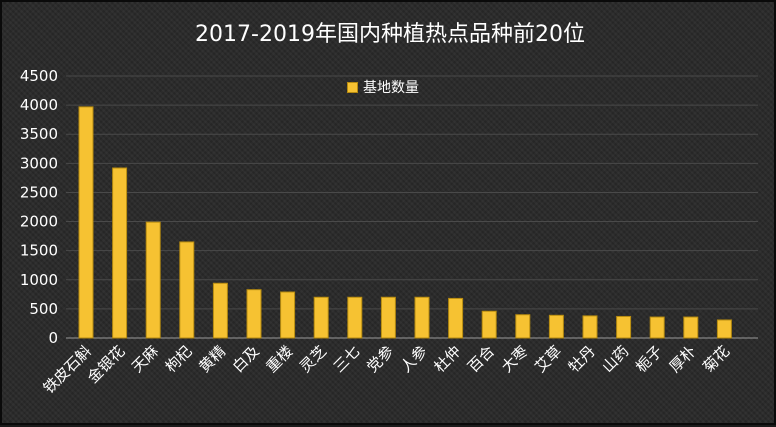 The height and width of the screenshot is (427, 776). I want to click on x-tick-label: 山药, so click(615, 359).